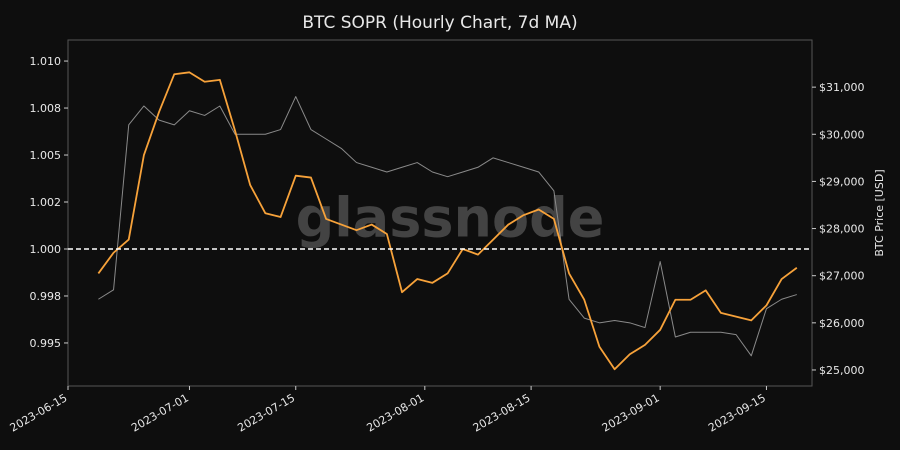 The height and width of the screenshot is (450, 900). What do you see at coordinates (46, 296) in the screenshot?
I see `y-tick-label: 0.998` at bounding box center [46, 296].